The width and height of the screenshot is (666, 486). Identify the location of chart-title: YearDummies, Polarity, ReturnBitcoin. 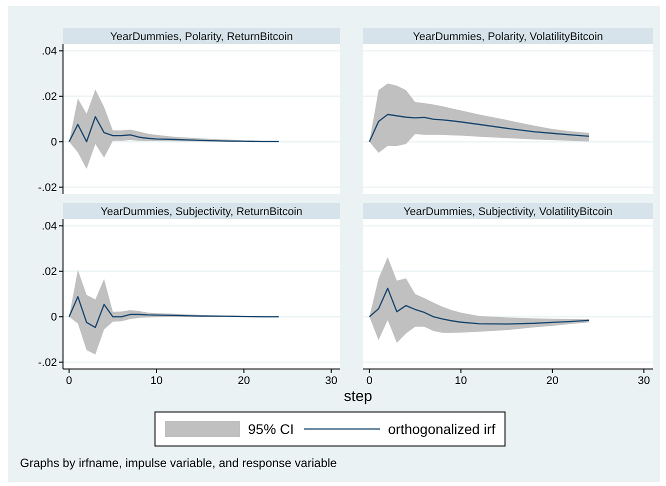
(201, 37).